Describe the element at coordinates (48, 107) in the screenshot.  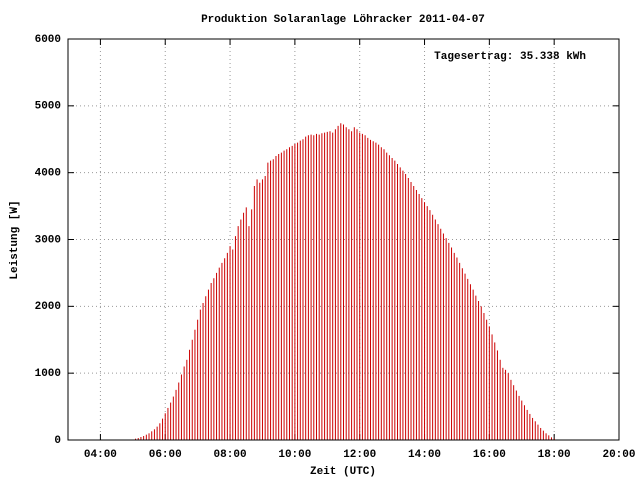
I see `y-tick-label: 5000` at that location.